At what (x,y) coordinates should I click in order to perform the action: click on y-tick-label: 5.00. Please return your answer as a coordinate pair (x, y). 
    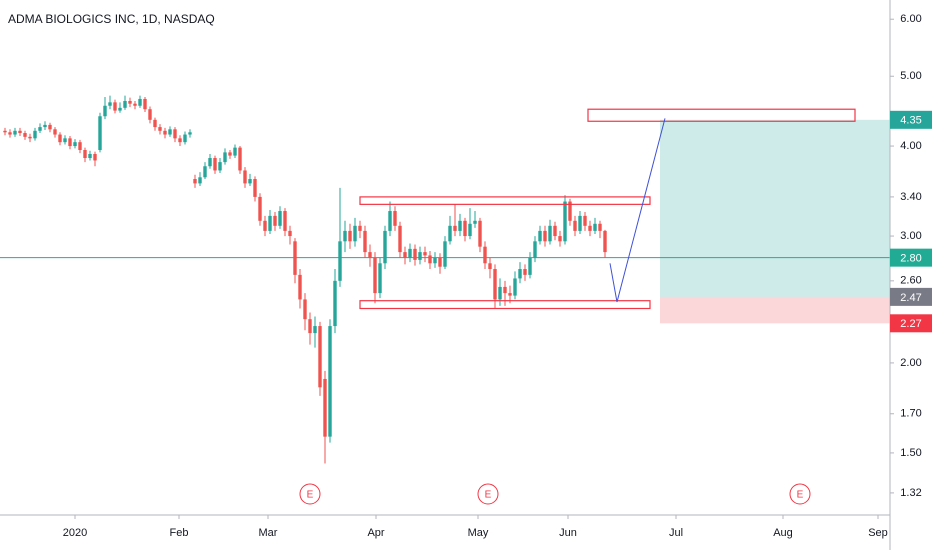
    Looking at the image, I should click on (910, 76).